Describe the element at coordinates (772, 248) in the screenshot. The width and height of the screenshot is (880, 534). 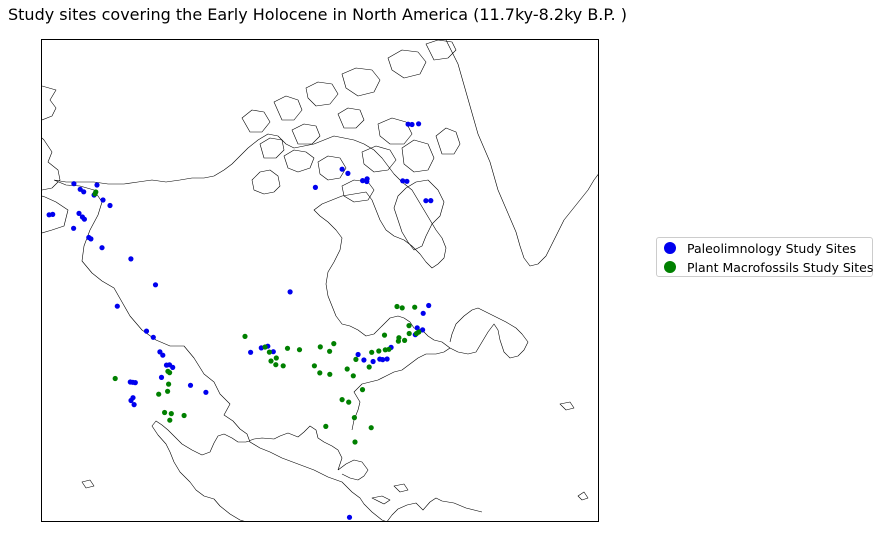
I see `legend-label-paleolimnology: Paleolimnology Study Sites` at that location.